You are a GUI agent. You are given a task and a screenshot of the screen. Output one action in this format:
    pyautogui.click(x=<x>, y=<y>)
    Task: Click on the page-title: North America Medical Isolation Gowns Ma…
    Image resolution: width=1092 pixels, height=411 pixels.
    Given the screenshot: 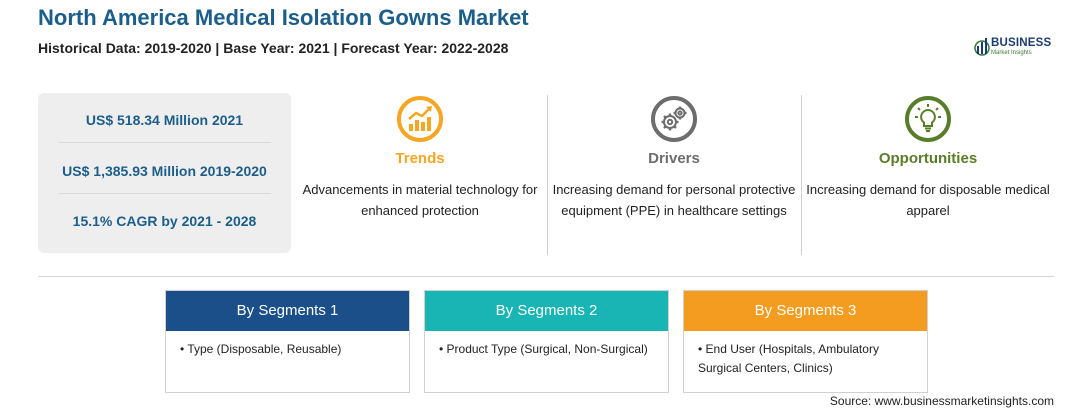 What is the action you would take?
    pyautogui.click(x=283, y=17)
    